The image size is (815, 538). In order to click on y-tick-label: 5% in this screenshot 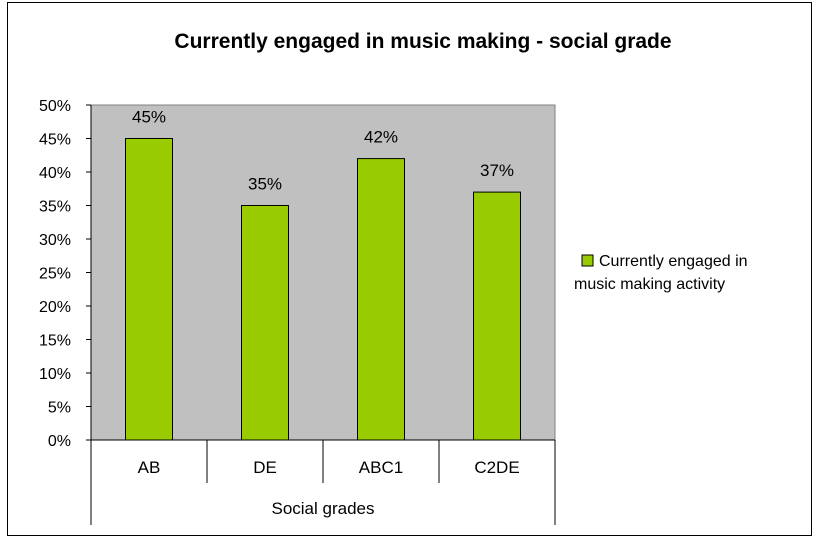, I will do `click(59, 408)`.